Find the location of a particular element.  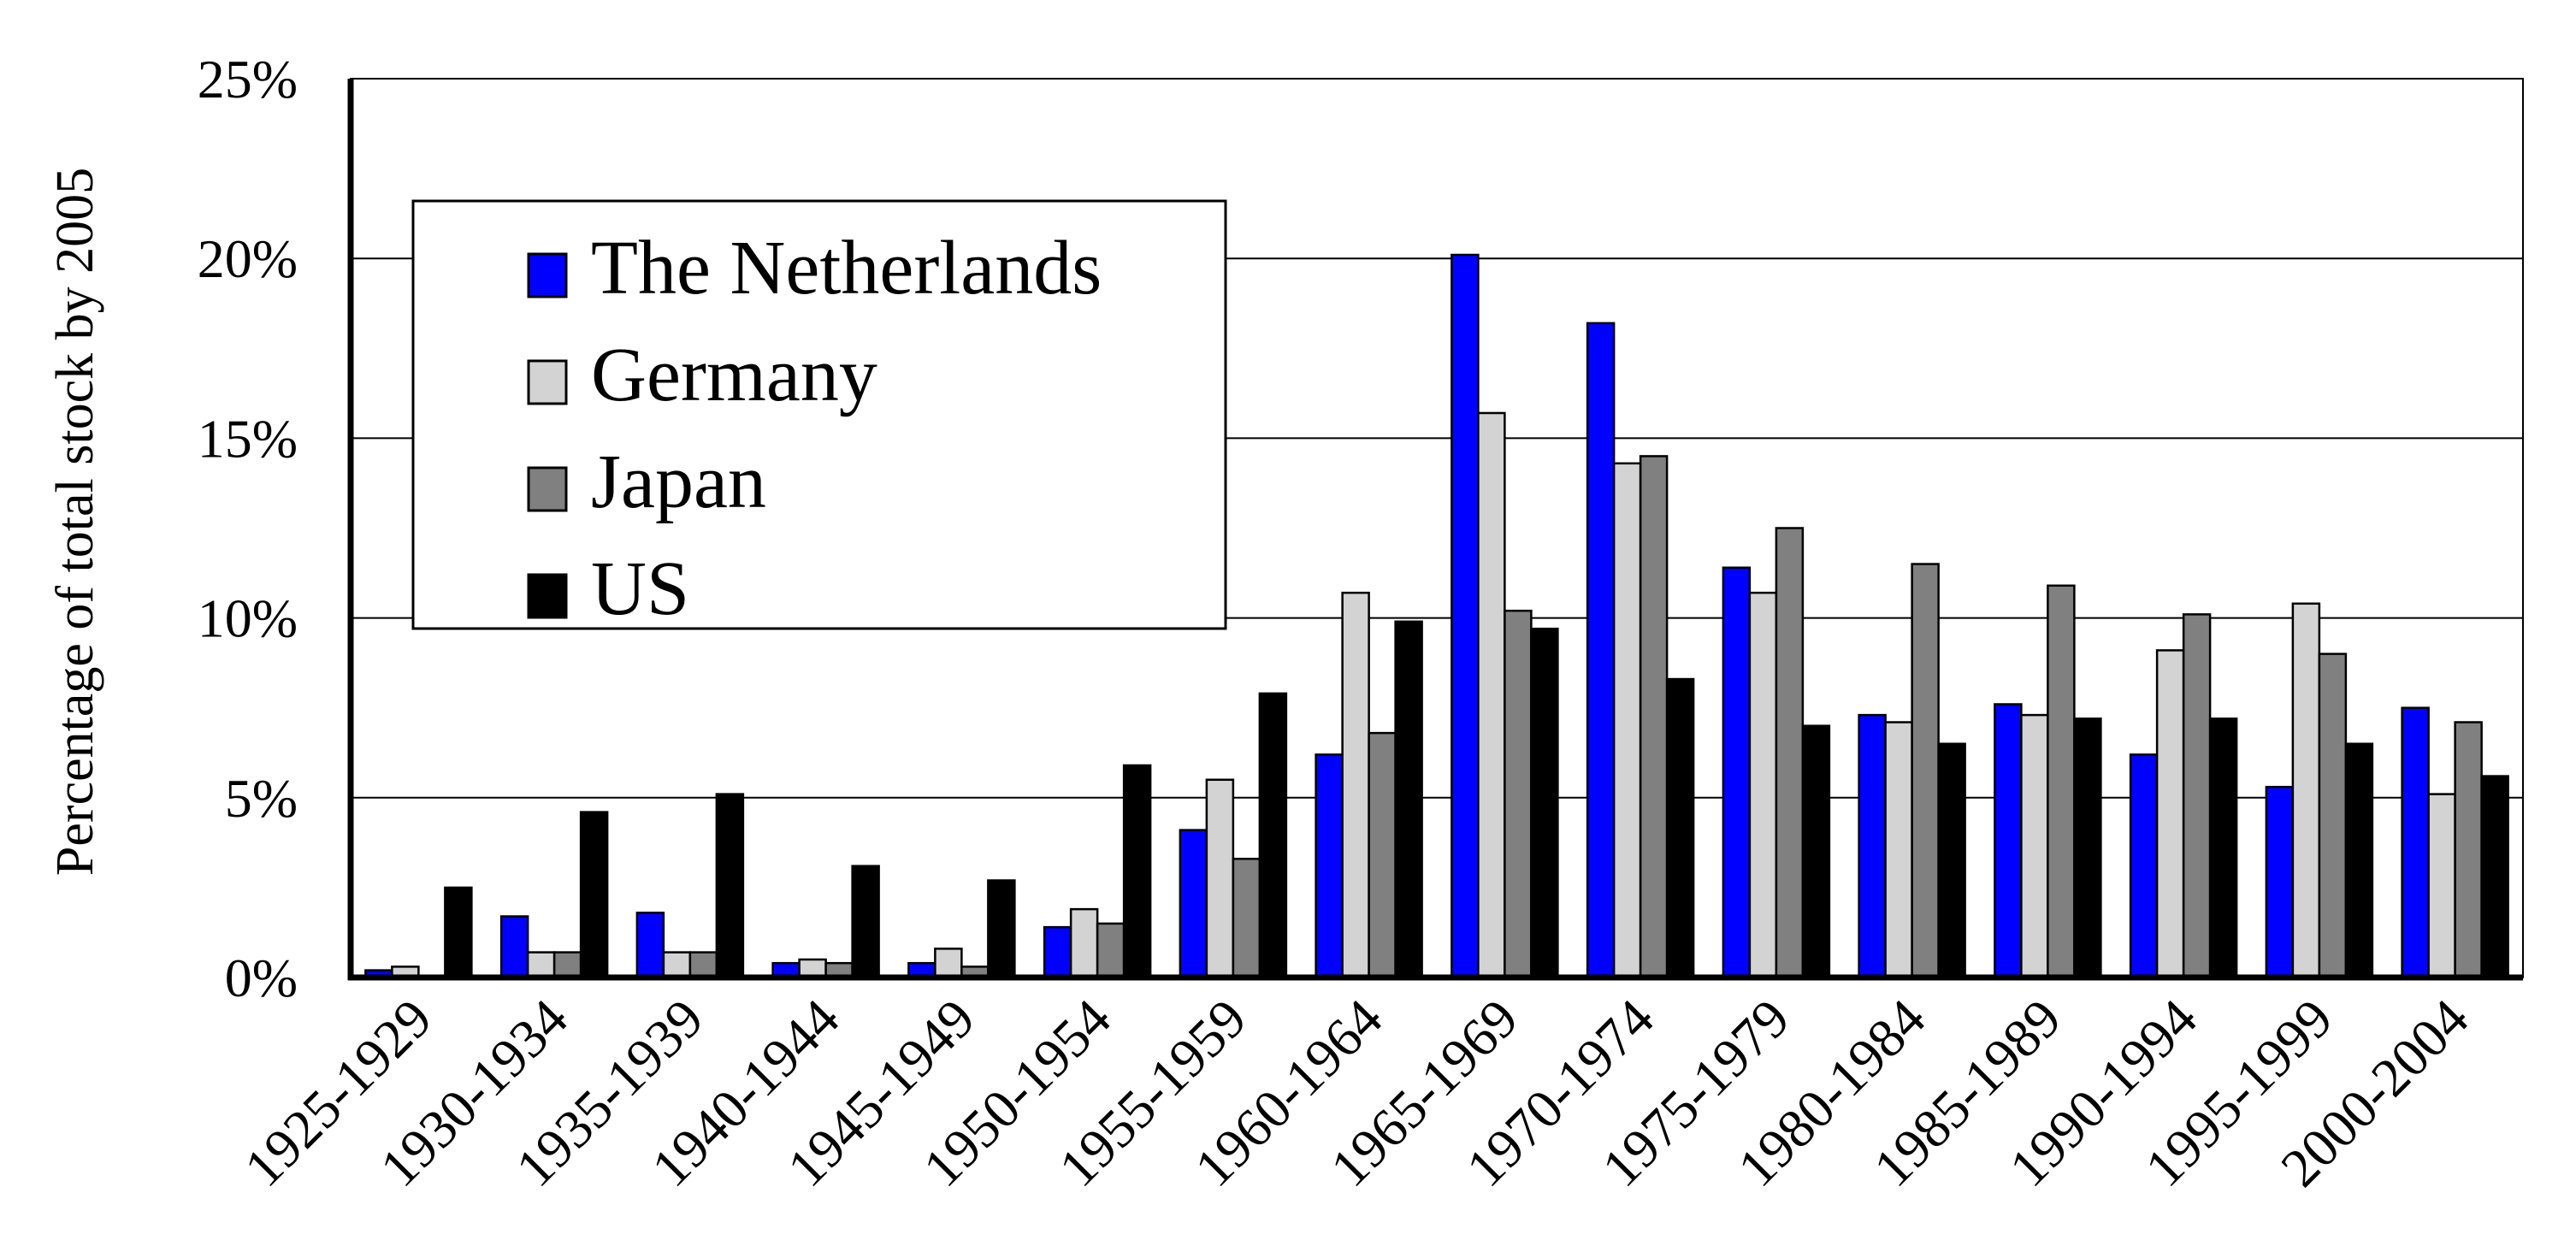

y-tick-label: 15% is located at coordinates (248, 439).